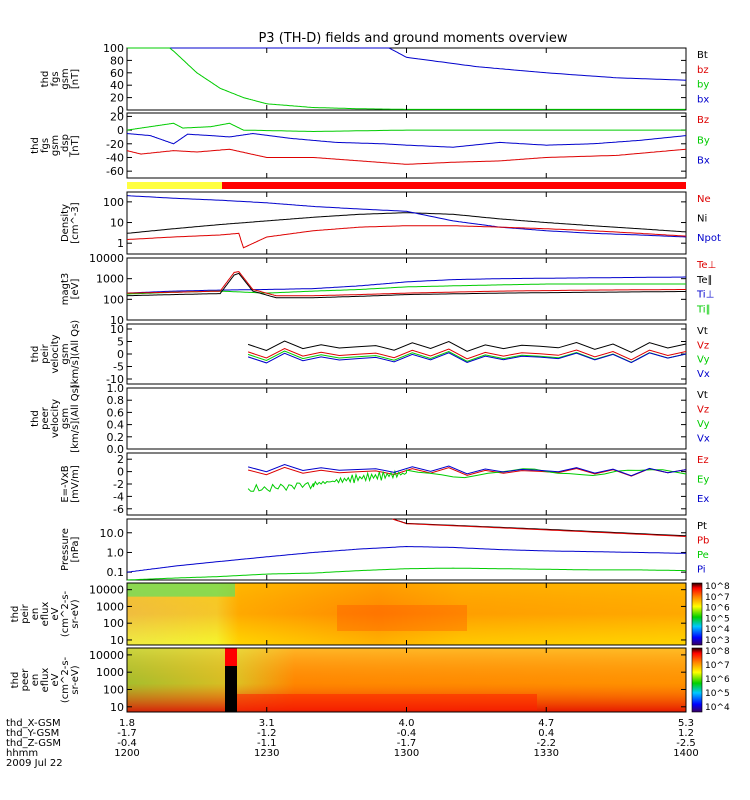 The width and height of the screenshot is (750, 800). Describe the element at coordinates (703, 70) in the screenshot. I see `legend-entry: bz` at that location.